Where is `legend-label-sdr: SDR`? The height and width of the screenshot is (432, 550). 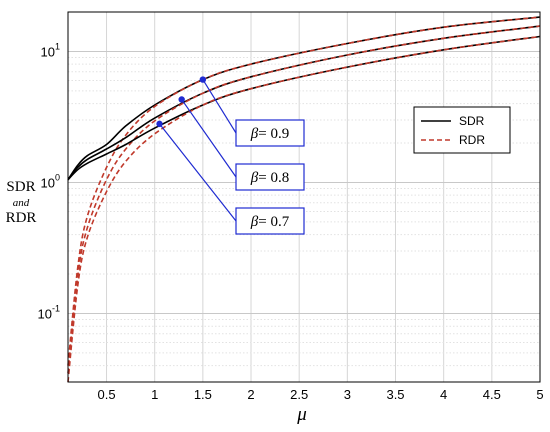
legend-label-sdr: SDR is located at coordinates (472, 121).